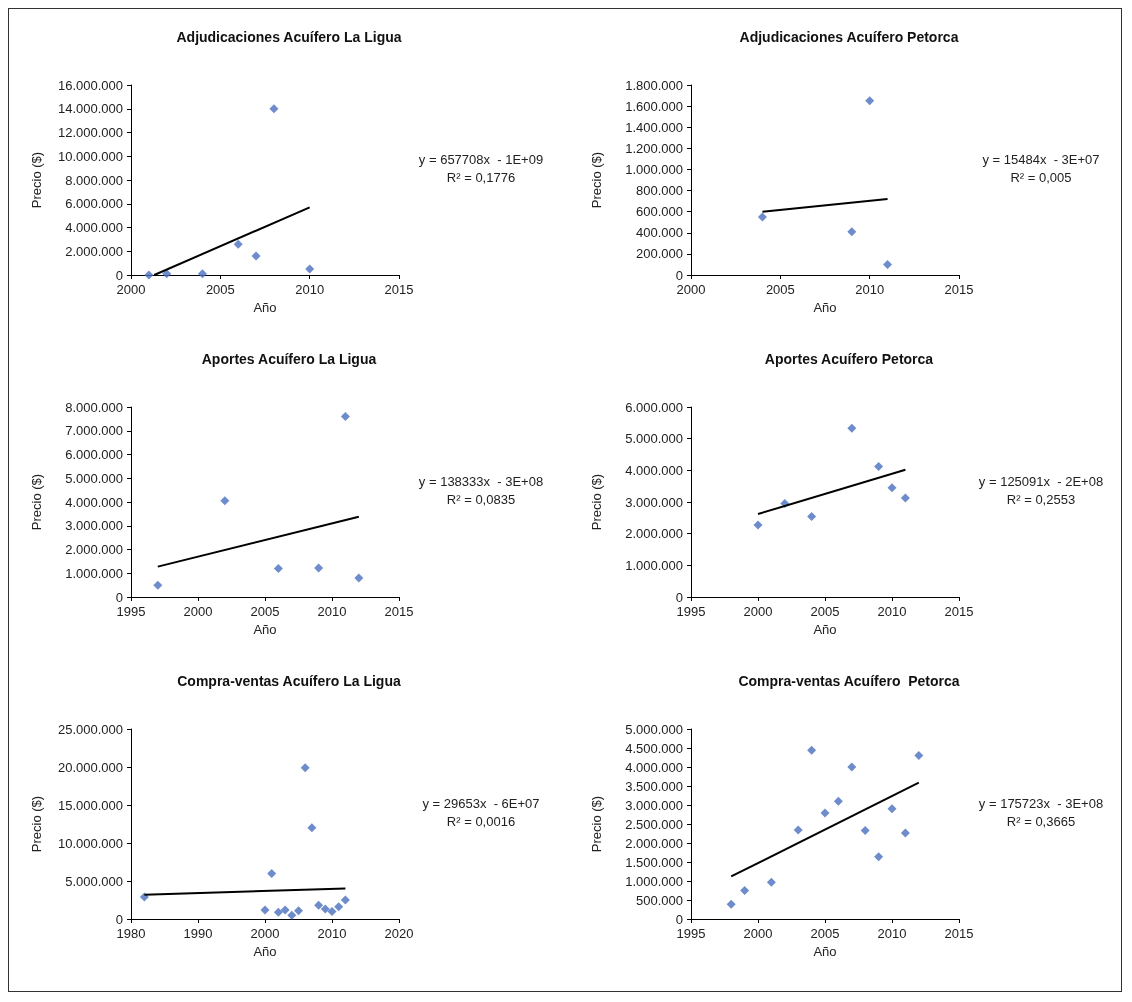  What do you see at coordinates (481, 821) in the screenshot?
I see `text: R² = 0,0016` at bounding box center [481, 821].